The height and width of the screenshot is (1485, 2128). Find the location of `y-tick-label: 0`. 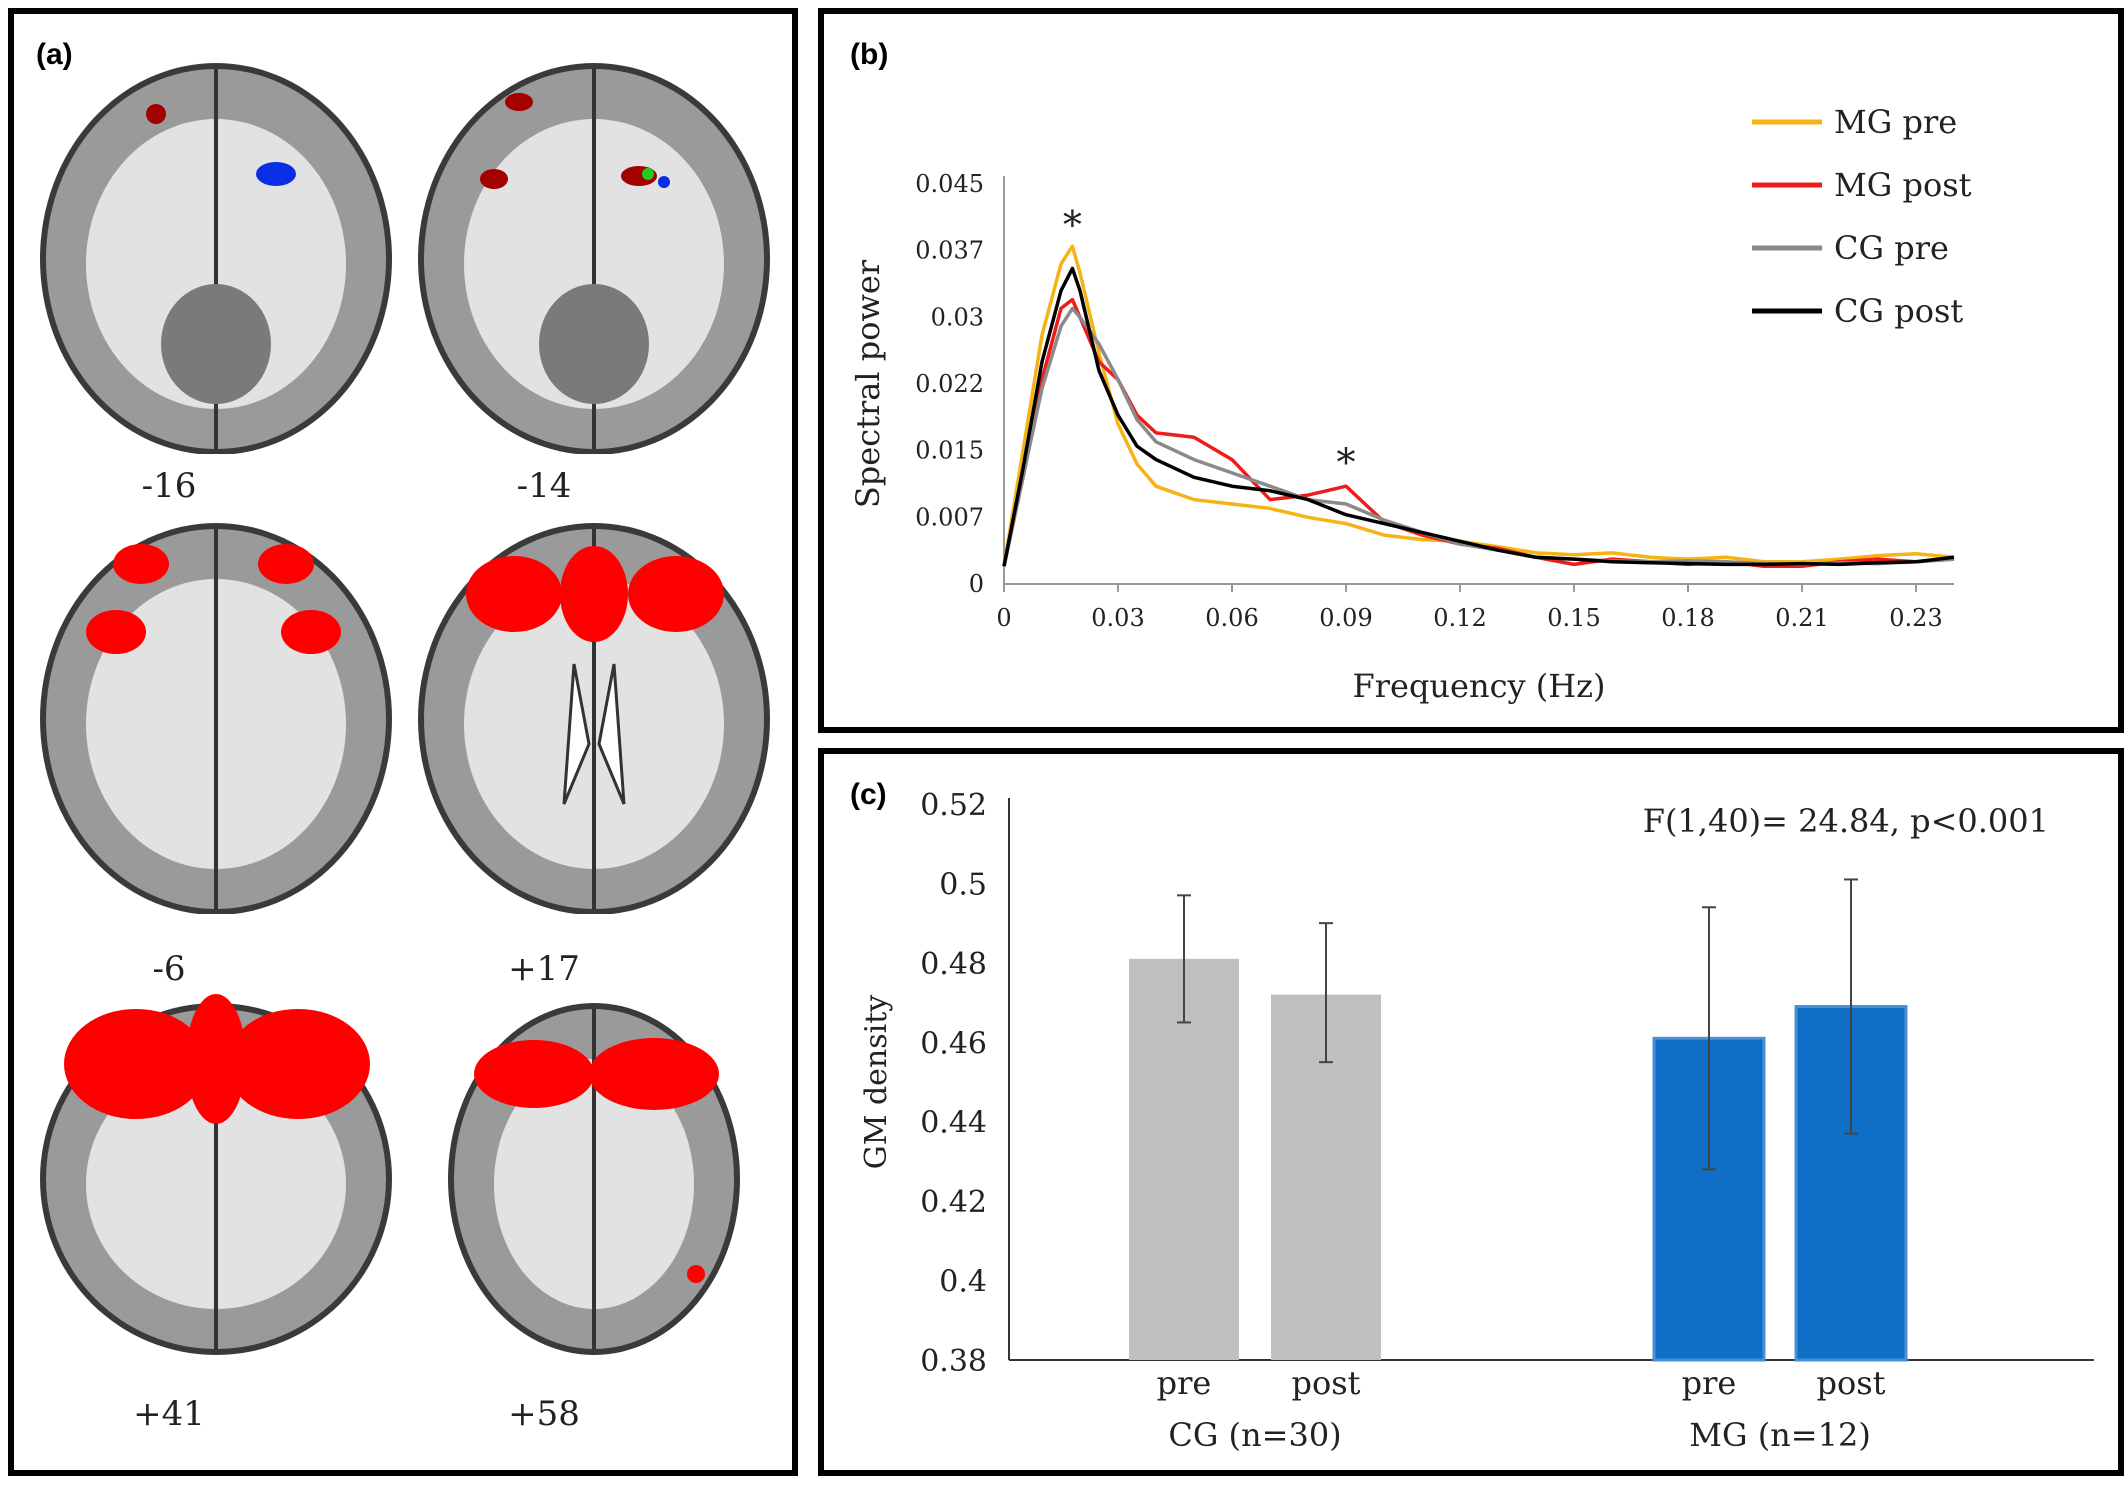

y-tick-label: 0 is located at coordinates (976, 584).